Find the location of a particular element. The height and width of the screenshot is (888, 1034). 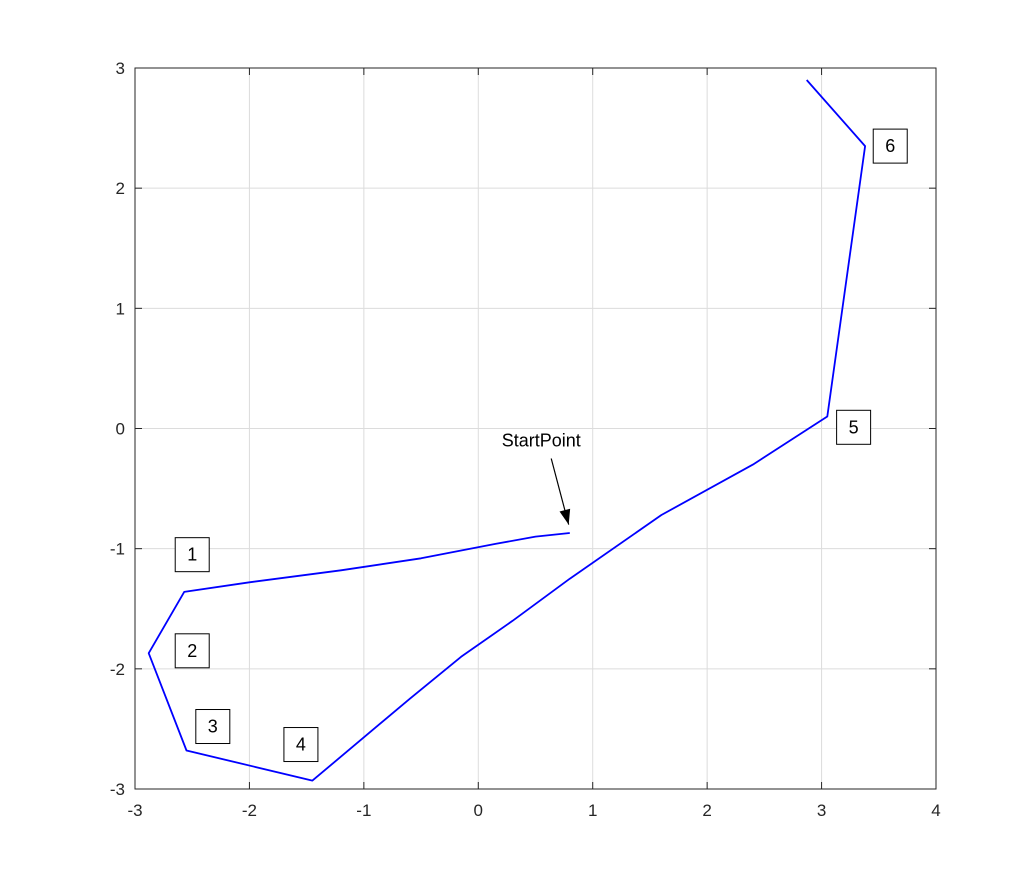

point-label: 2 is located at coordinates (192, 651).